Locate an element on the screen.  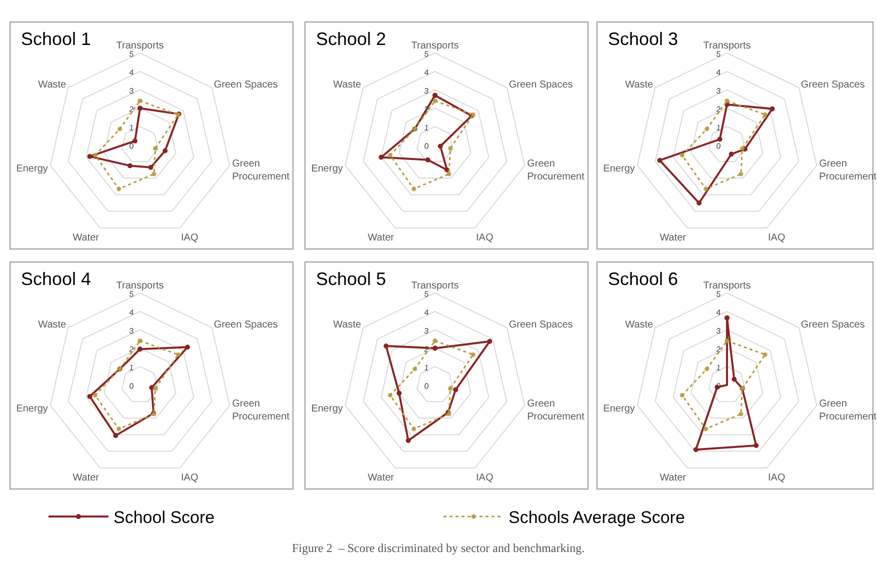
chart-title: School 1 is located at coordinates (56, 39).